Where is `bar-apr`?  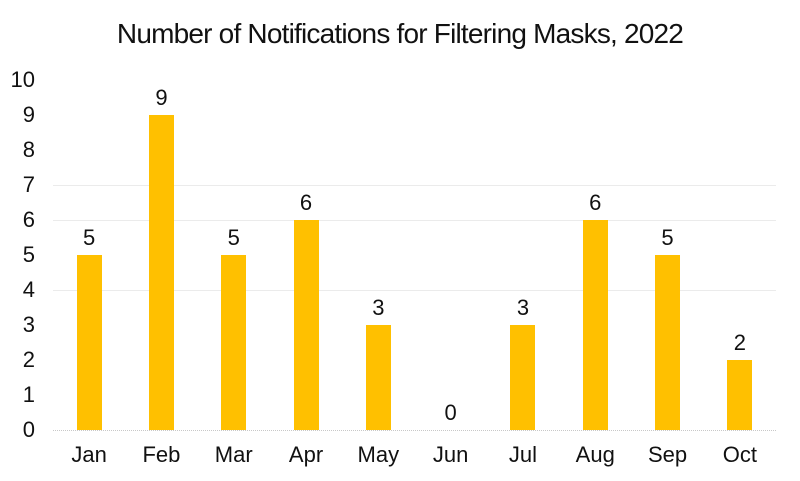
bar-apr is located at coordinates (306, 325).